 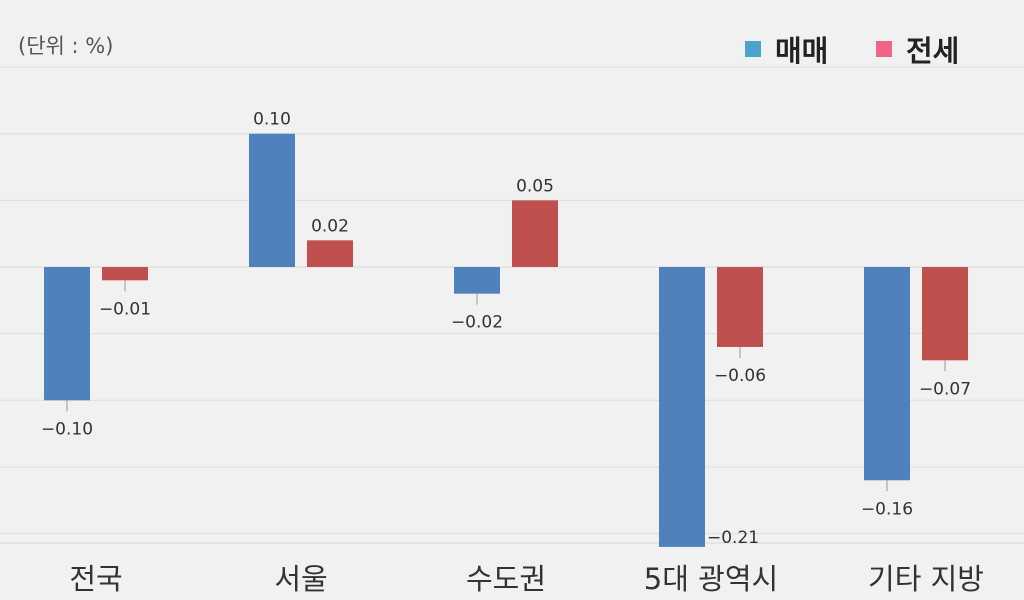 I want to click on data-label: −0.01, so click(x=125, y=309).